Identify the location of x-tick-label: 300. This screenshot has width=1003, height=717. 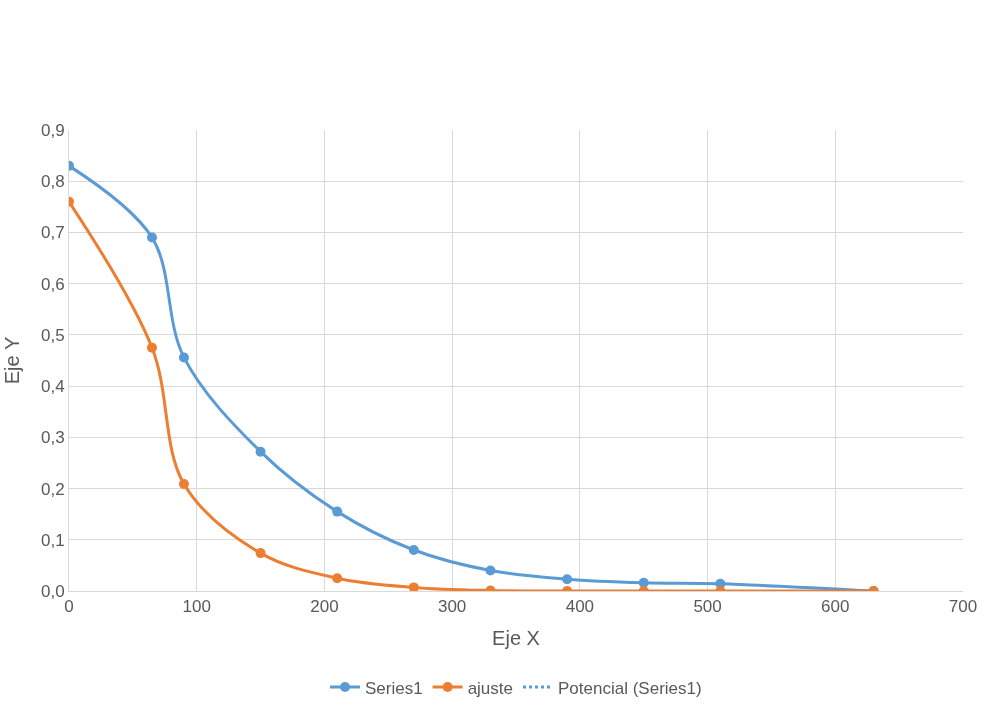
(452, 607).